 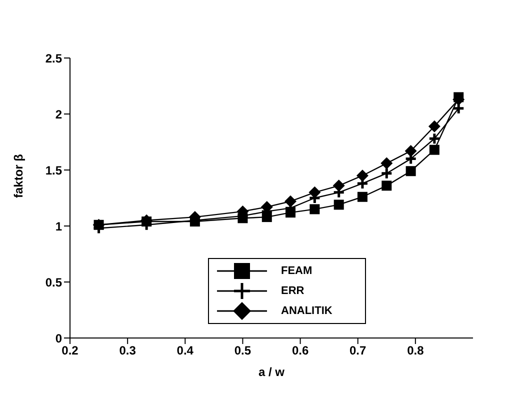 What do you see at coordinates (53, 58) in the screenshot?
I see `y-tick-label: 2.5` at bounding box center [53, 58].